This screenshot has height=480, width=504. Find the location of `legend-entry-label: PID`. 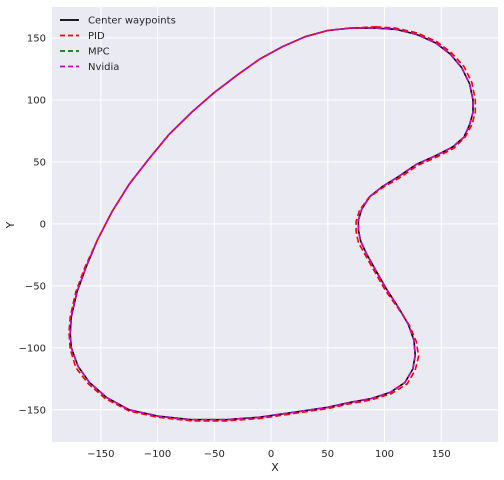

legend-entry-label: PID is located at coordinates (96, 36).